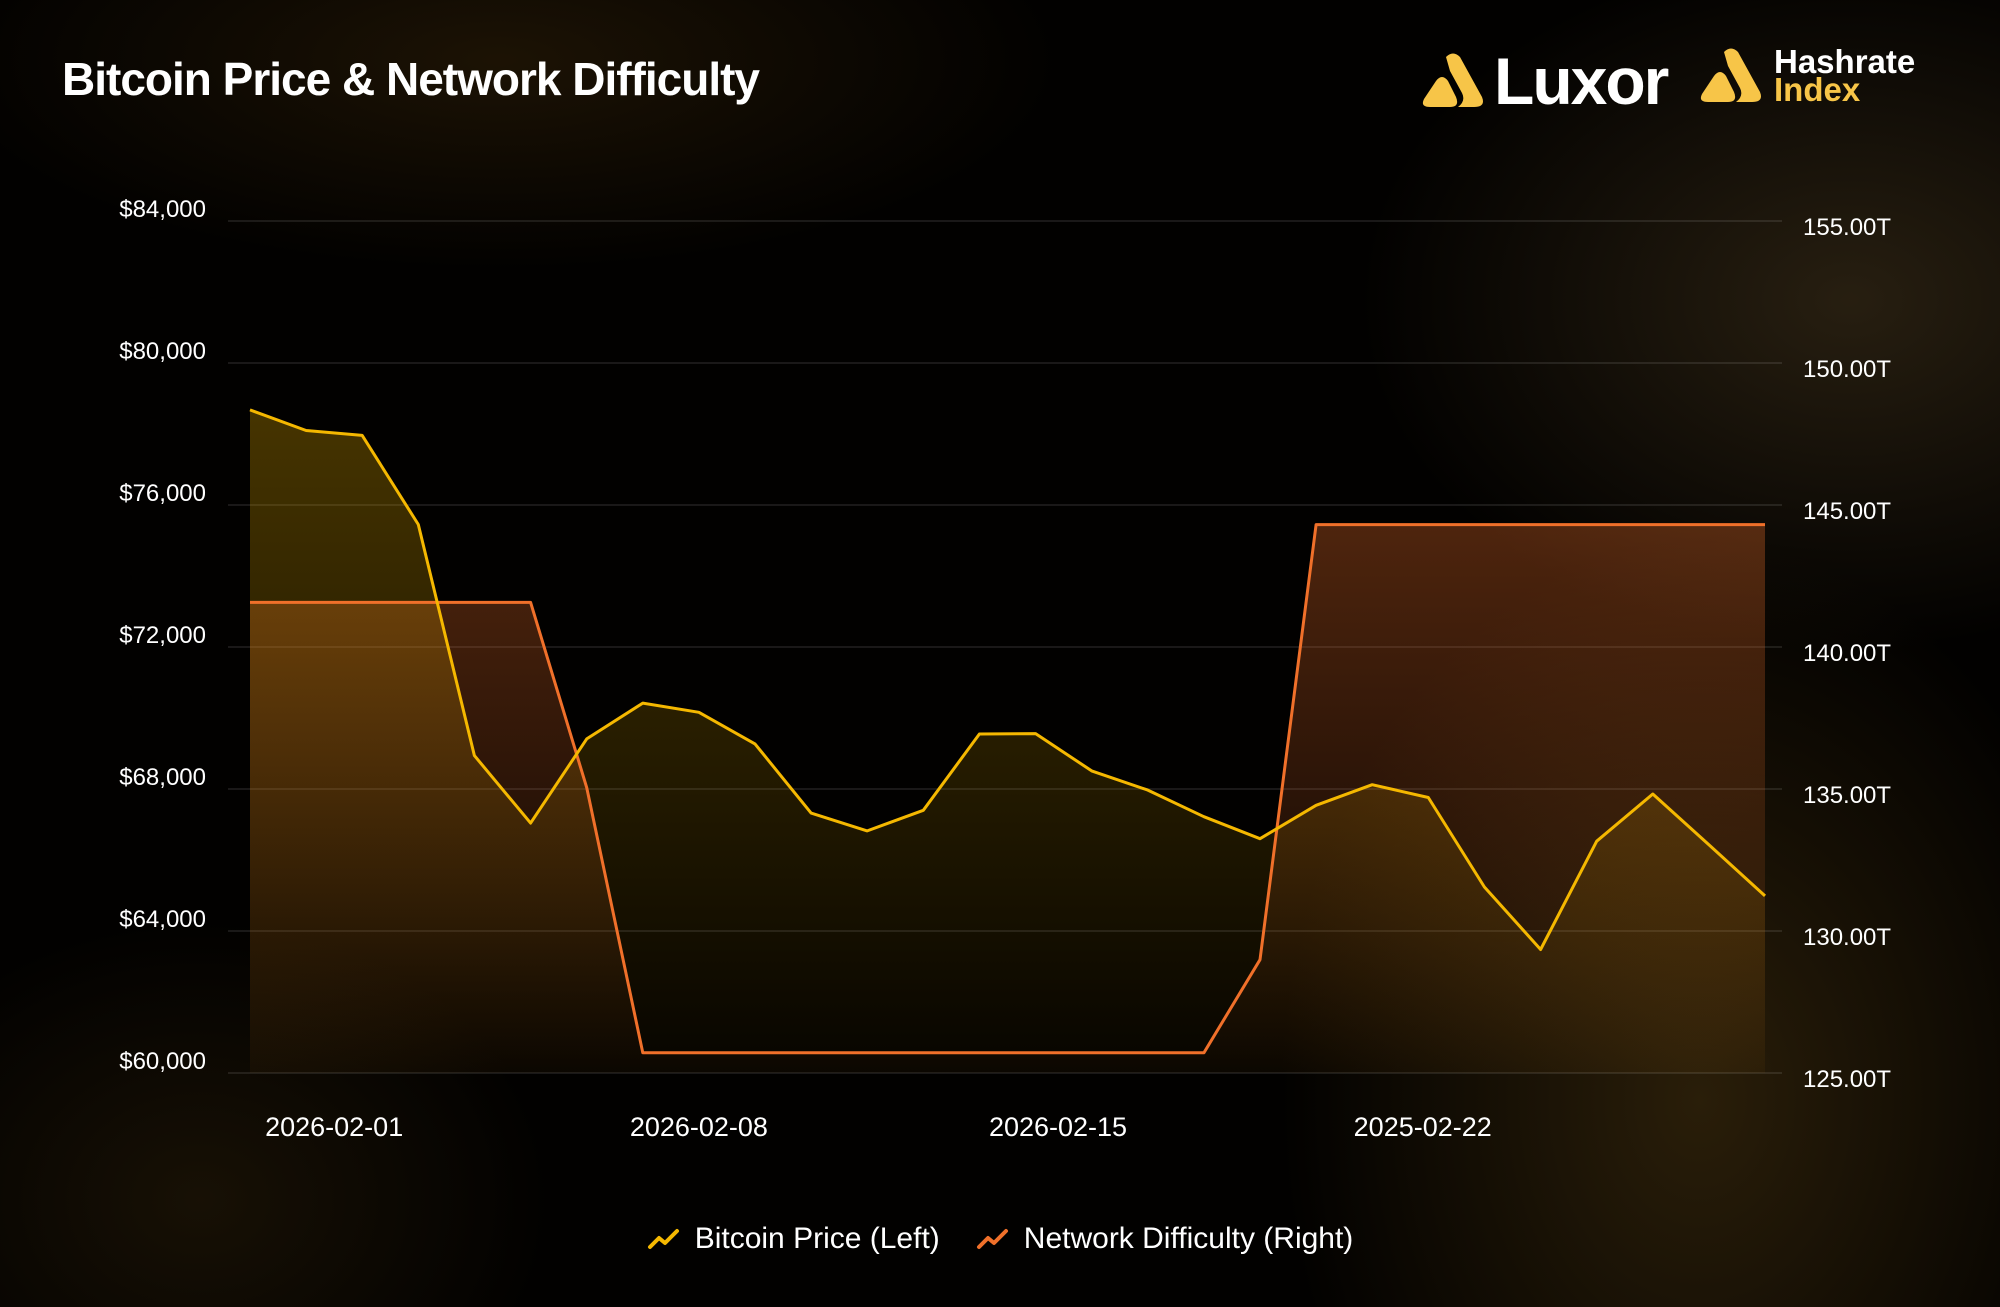 This screenshot has height=1307, width=2000. What do you see at coordinates (1847, 1079) in the screenshot?
I see `right-axis-tick-label: 125.00T` at bounding box center [1847, 1079].